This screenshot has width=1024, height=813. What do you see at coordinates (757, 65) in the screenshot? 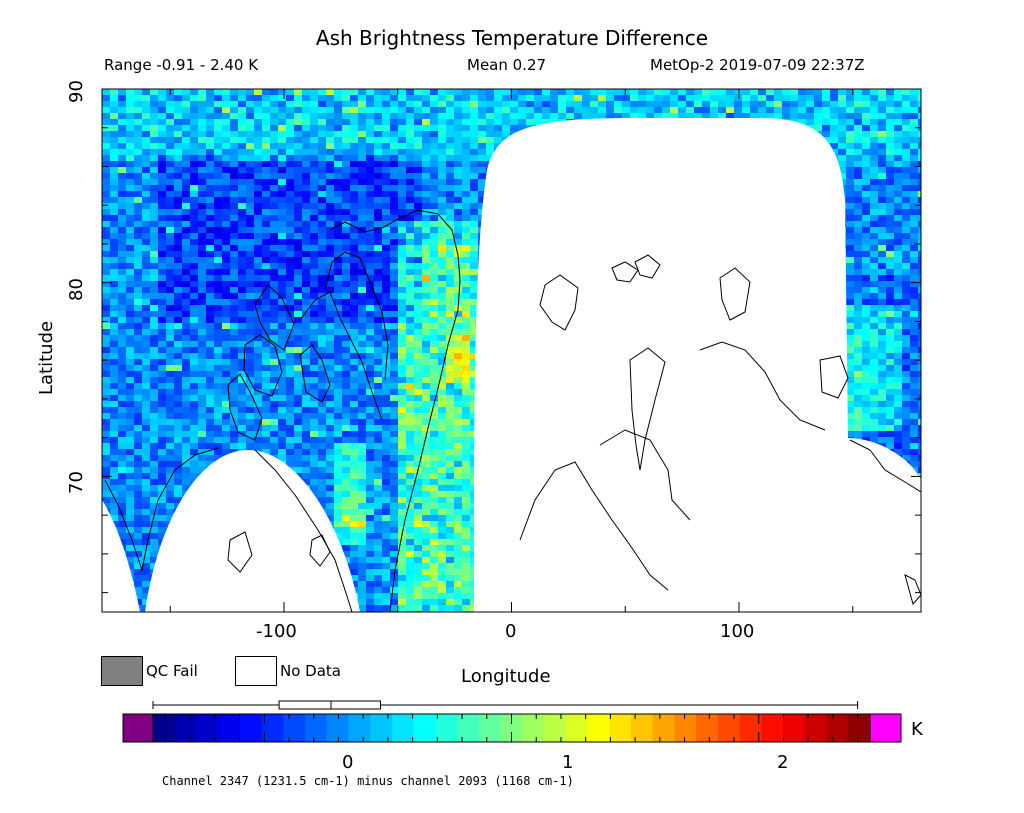
I see `platform-datetime-text: MetOp-2 2019-07-09 22:37Z` at bounding box center [757, 65].